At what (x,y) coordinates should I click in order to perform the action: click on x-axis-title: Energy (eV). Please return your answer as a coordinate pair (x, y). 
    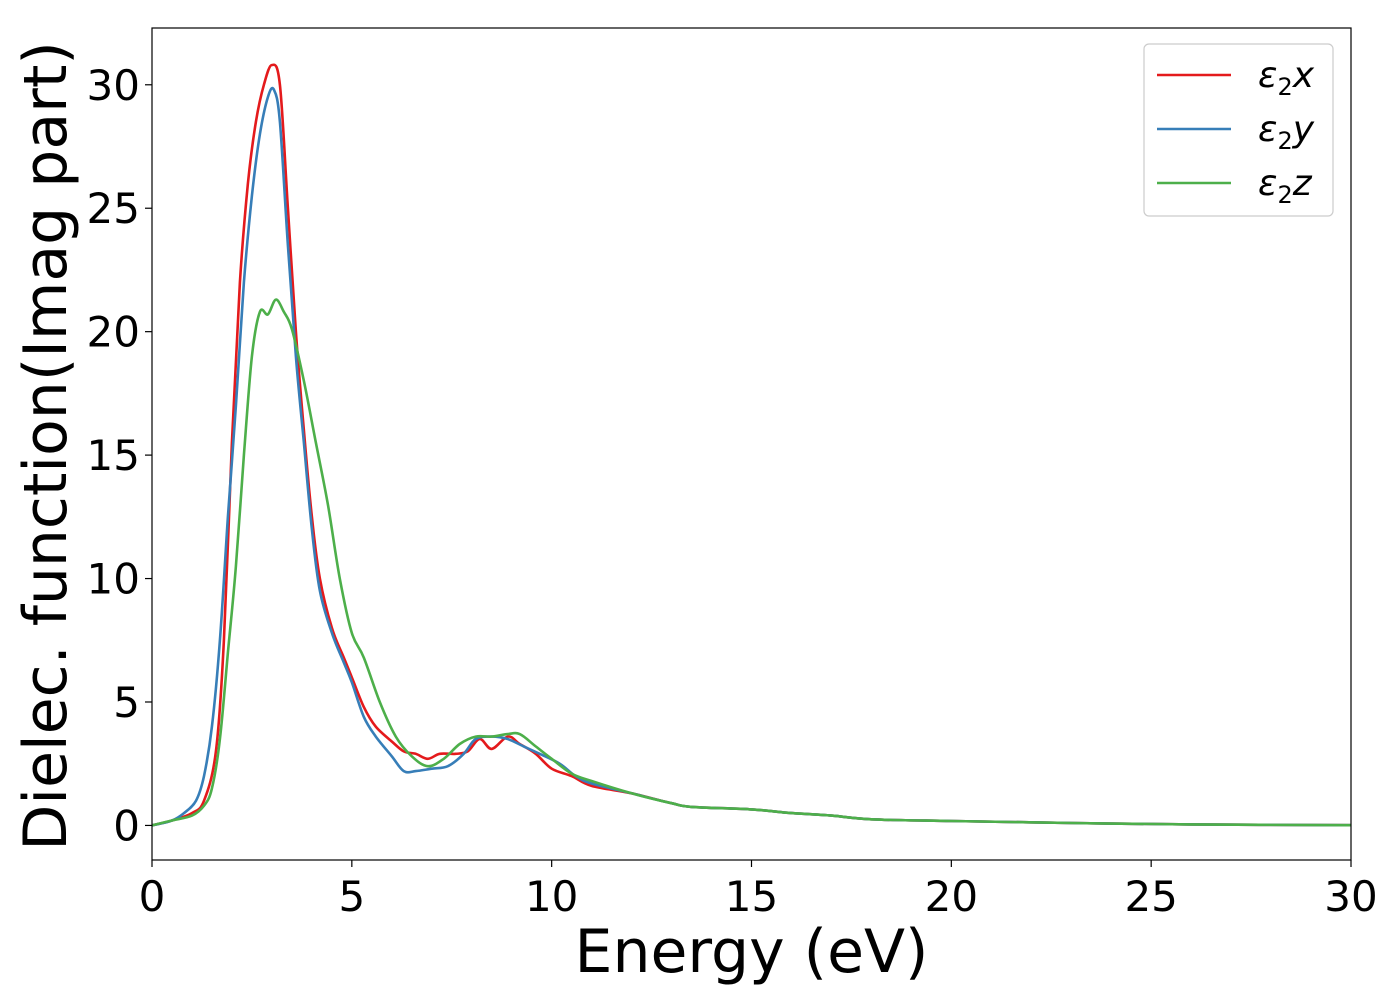
    Looking at the image, I should click on (752, 952).